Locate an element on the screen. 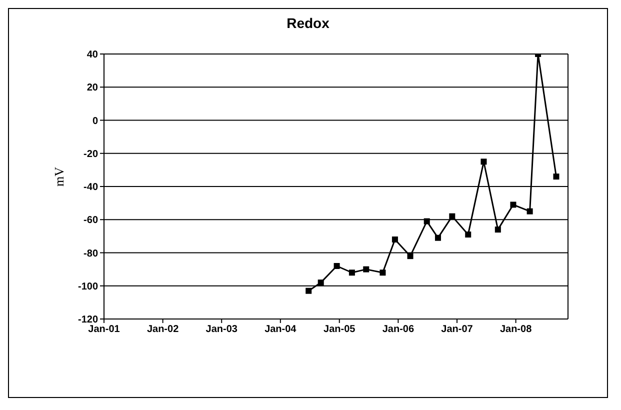  chart-title: Redox is located at coordinates (308, 23).